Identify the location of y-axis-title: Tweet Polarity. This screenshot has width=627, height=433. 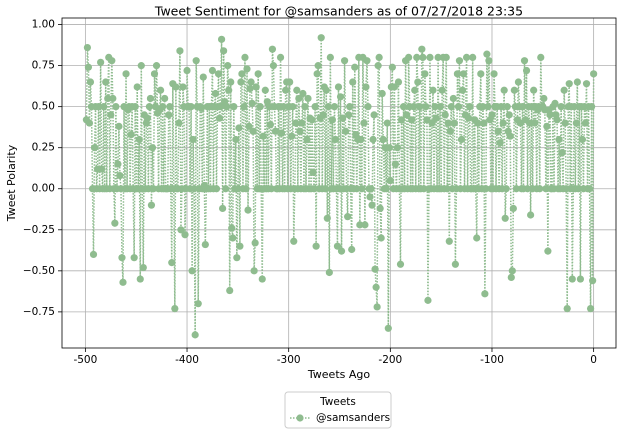
(11, 183).